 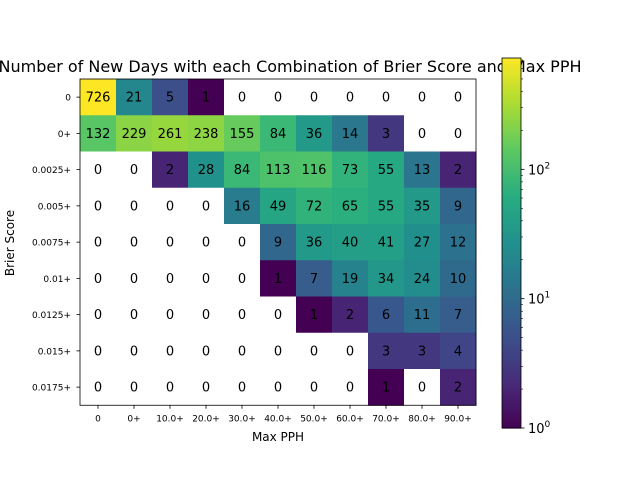 I want to click on cell-value-label: 14, so click(x=350, y=134).